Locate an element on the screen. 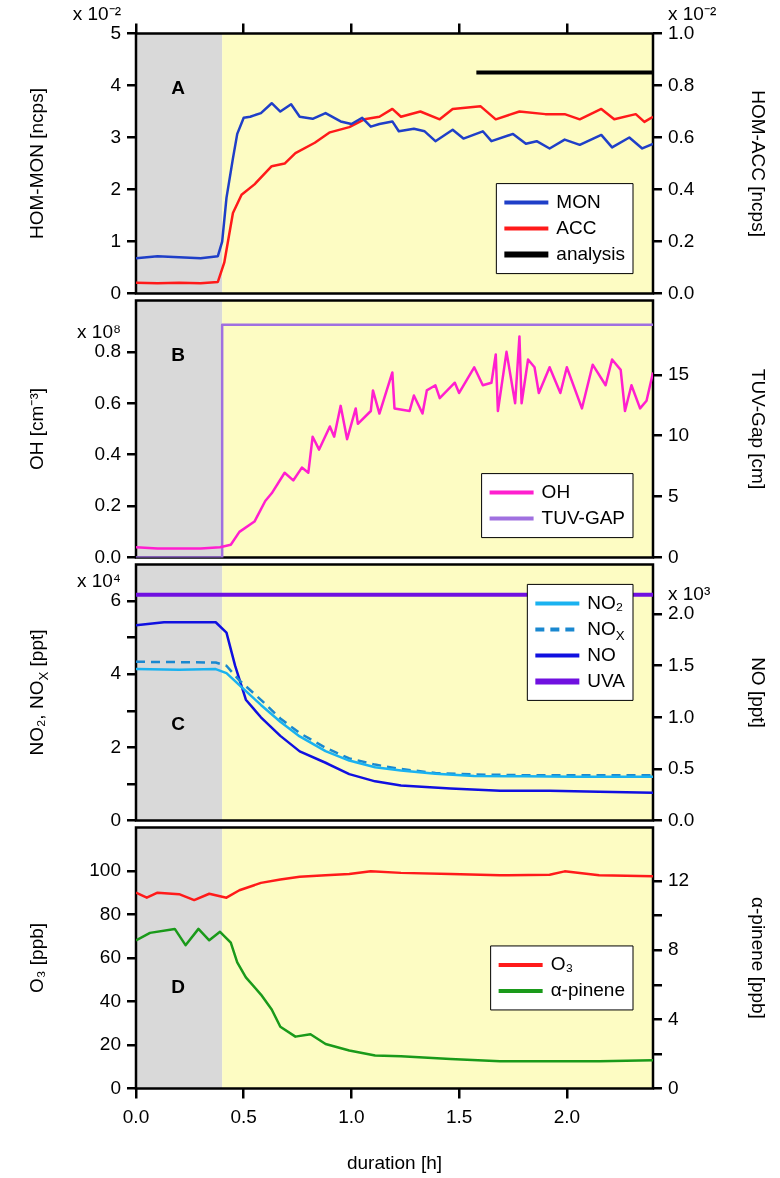  y-tick-label: 40 is located at coordinates (110, 1000).